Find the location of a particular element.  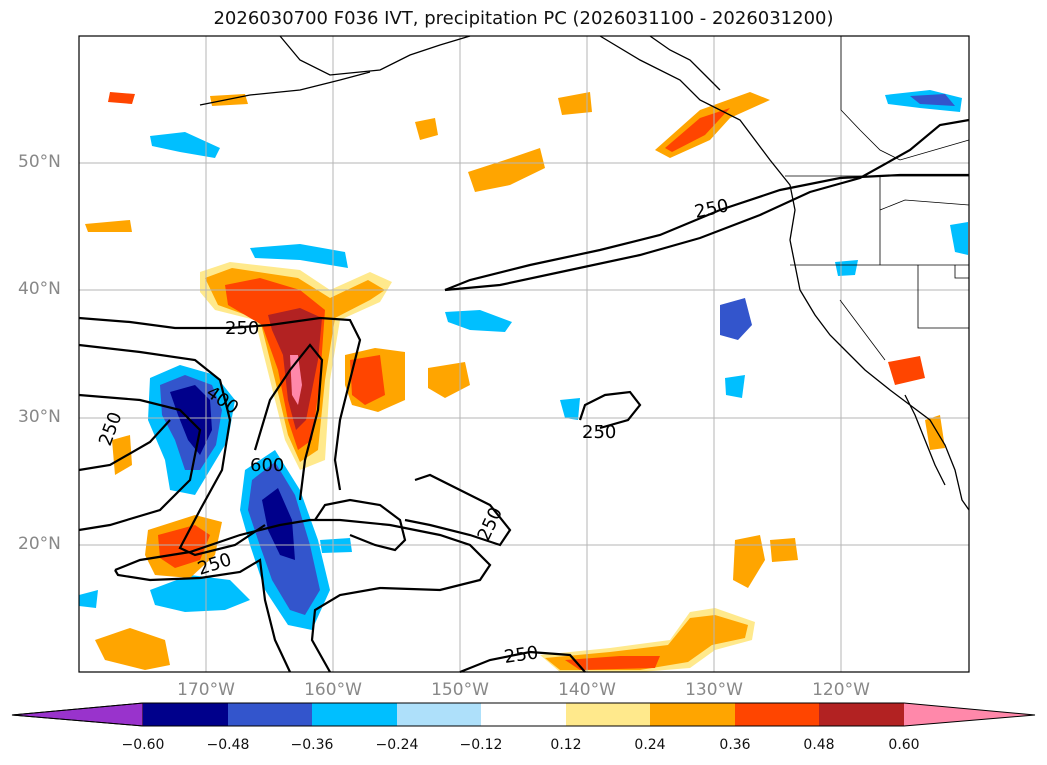

lon-label-120w: 120°W is located at coordinates (841, 690).